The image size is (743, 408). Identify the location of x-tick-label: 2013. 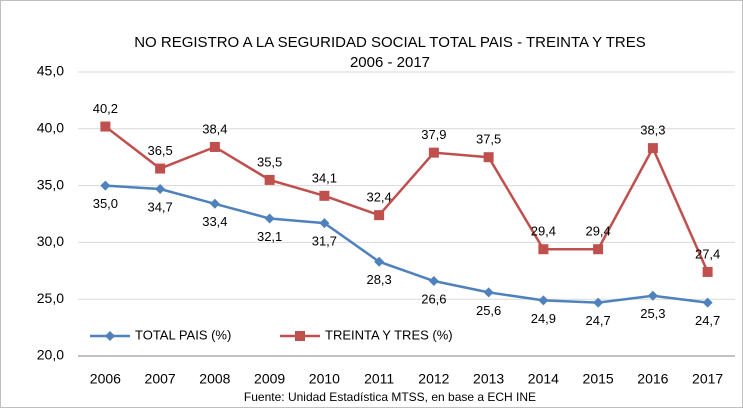
(488, 379).